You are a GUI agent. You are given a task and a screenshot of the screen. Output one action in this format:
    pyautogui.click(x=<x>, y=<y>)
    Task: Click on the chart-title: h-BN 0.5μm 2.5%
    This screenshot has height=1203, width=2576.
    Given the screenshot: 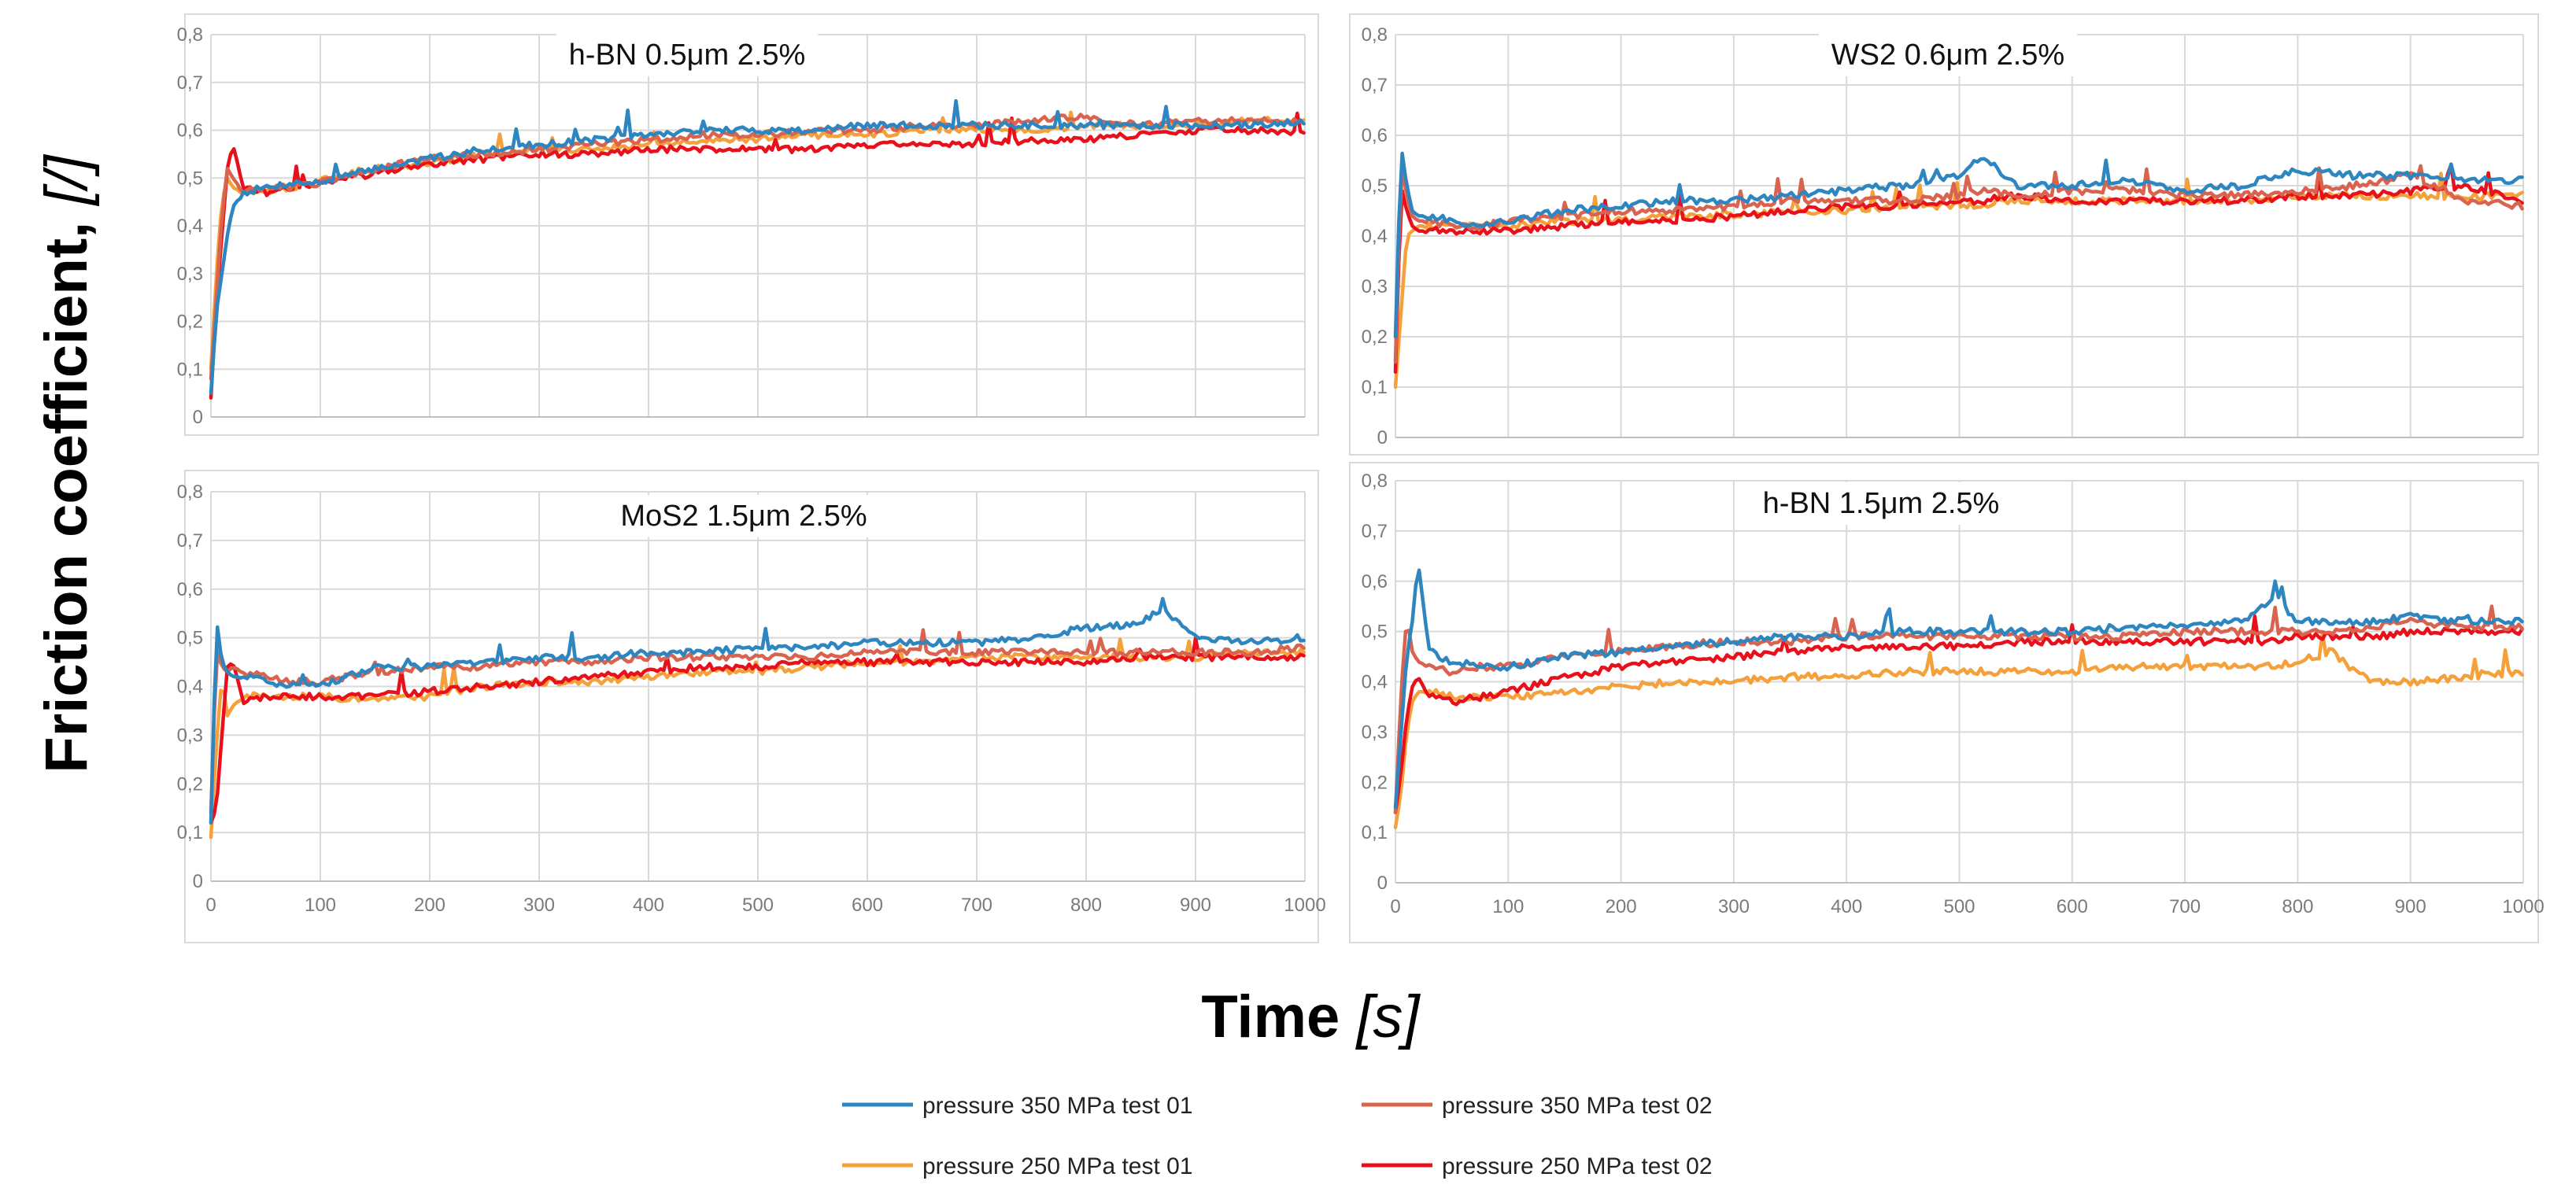 What is the action you would take?
    pyautogui.click(x=687, y=55)
    